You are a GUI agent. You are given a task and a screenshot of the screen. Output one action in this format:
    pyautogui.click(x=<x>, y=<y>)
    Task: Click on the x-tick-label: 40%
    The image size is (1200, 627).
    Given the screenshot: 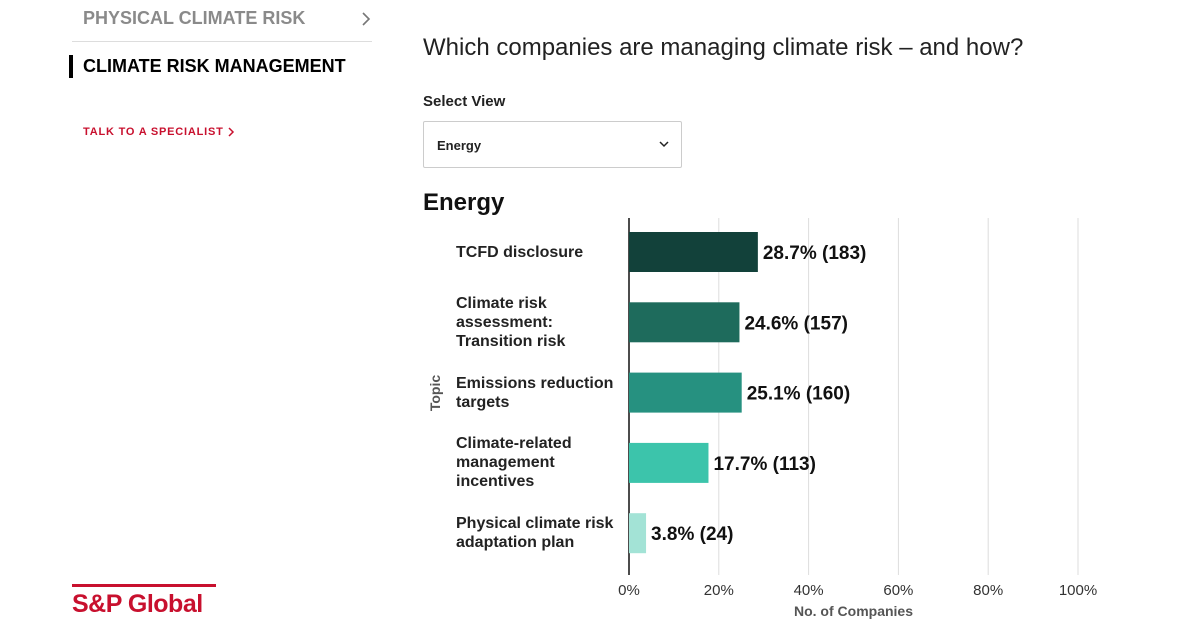 What is the action you would take?
    pyautogui.click(x=809, y=590)
    